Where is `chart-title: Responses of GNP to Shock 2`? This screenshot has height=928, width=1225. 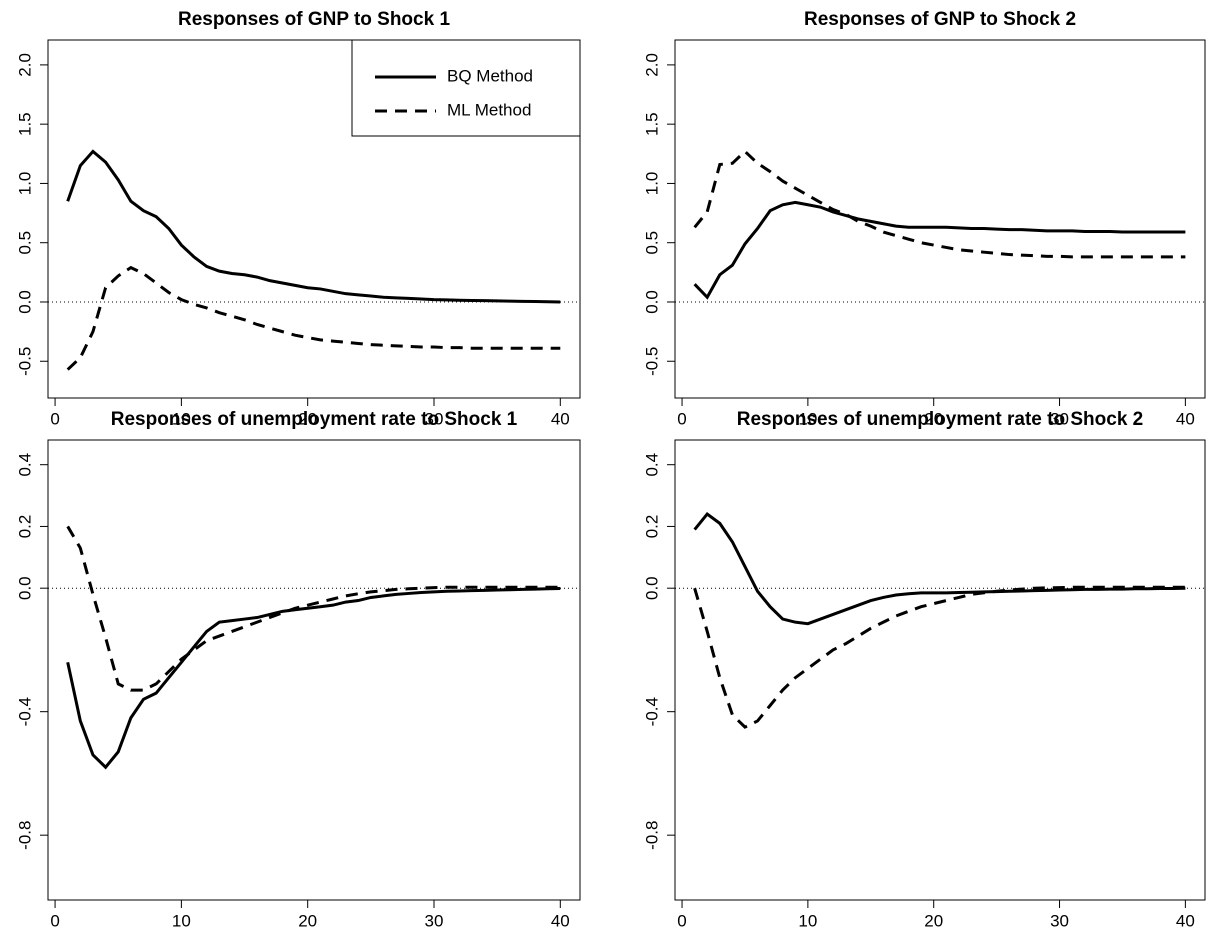
chart-title: Responses of GNP to Shock 2 is located at coordinates (940, 19).